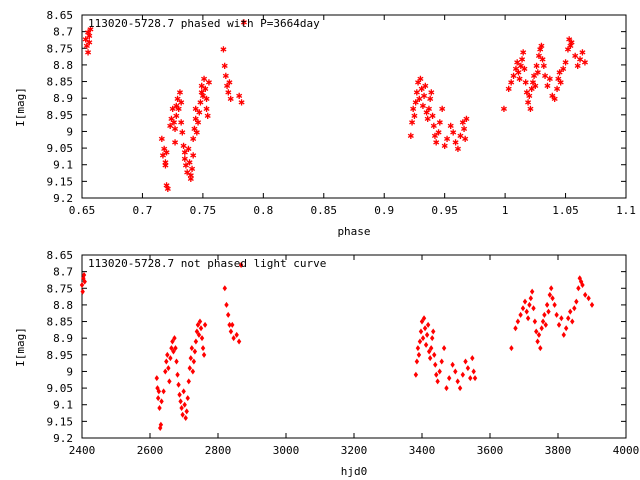 The width and height of the screenshot is (640, 480). Describe the element at coordinates (69, 131) in the screenshot. I see `y-tick-label: 9` at that location.